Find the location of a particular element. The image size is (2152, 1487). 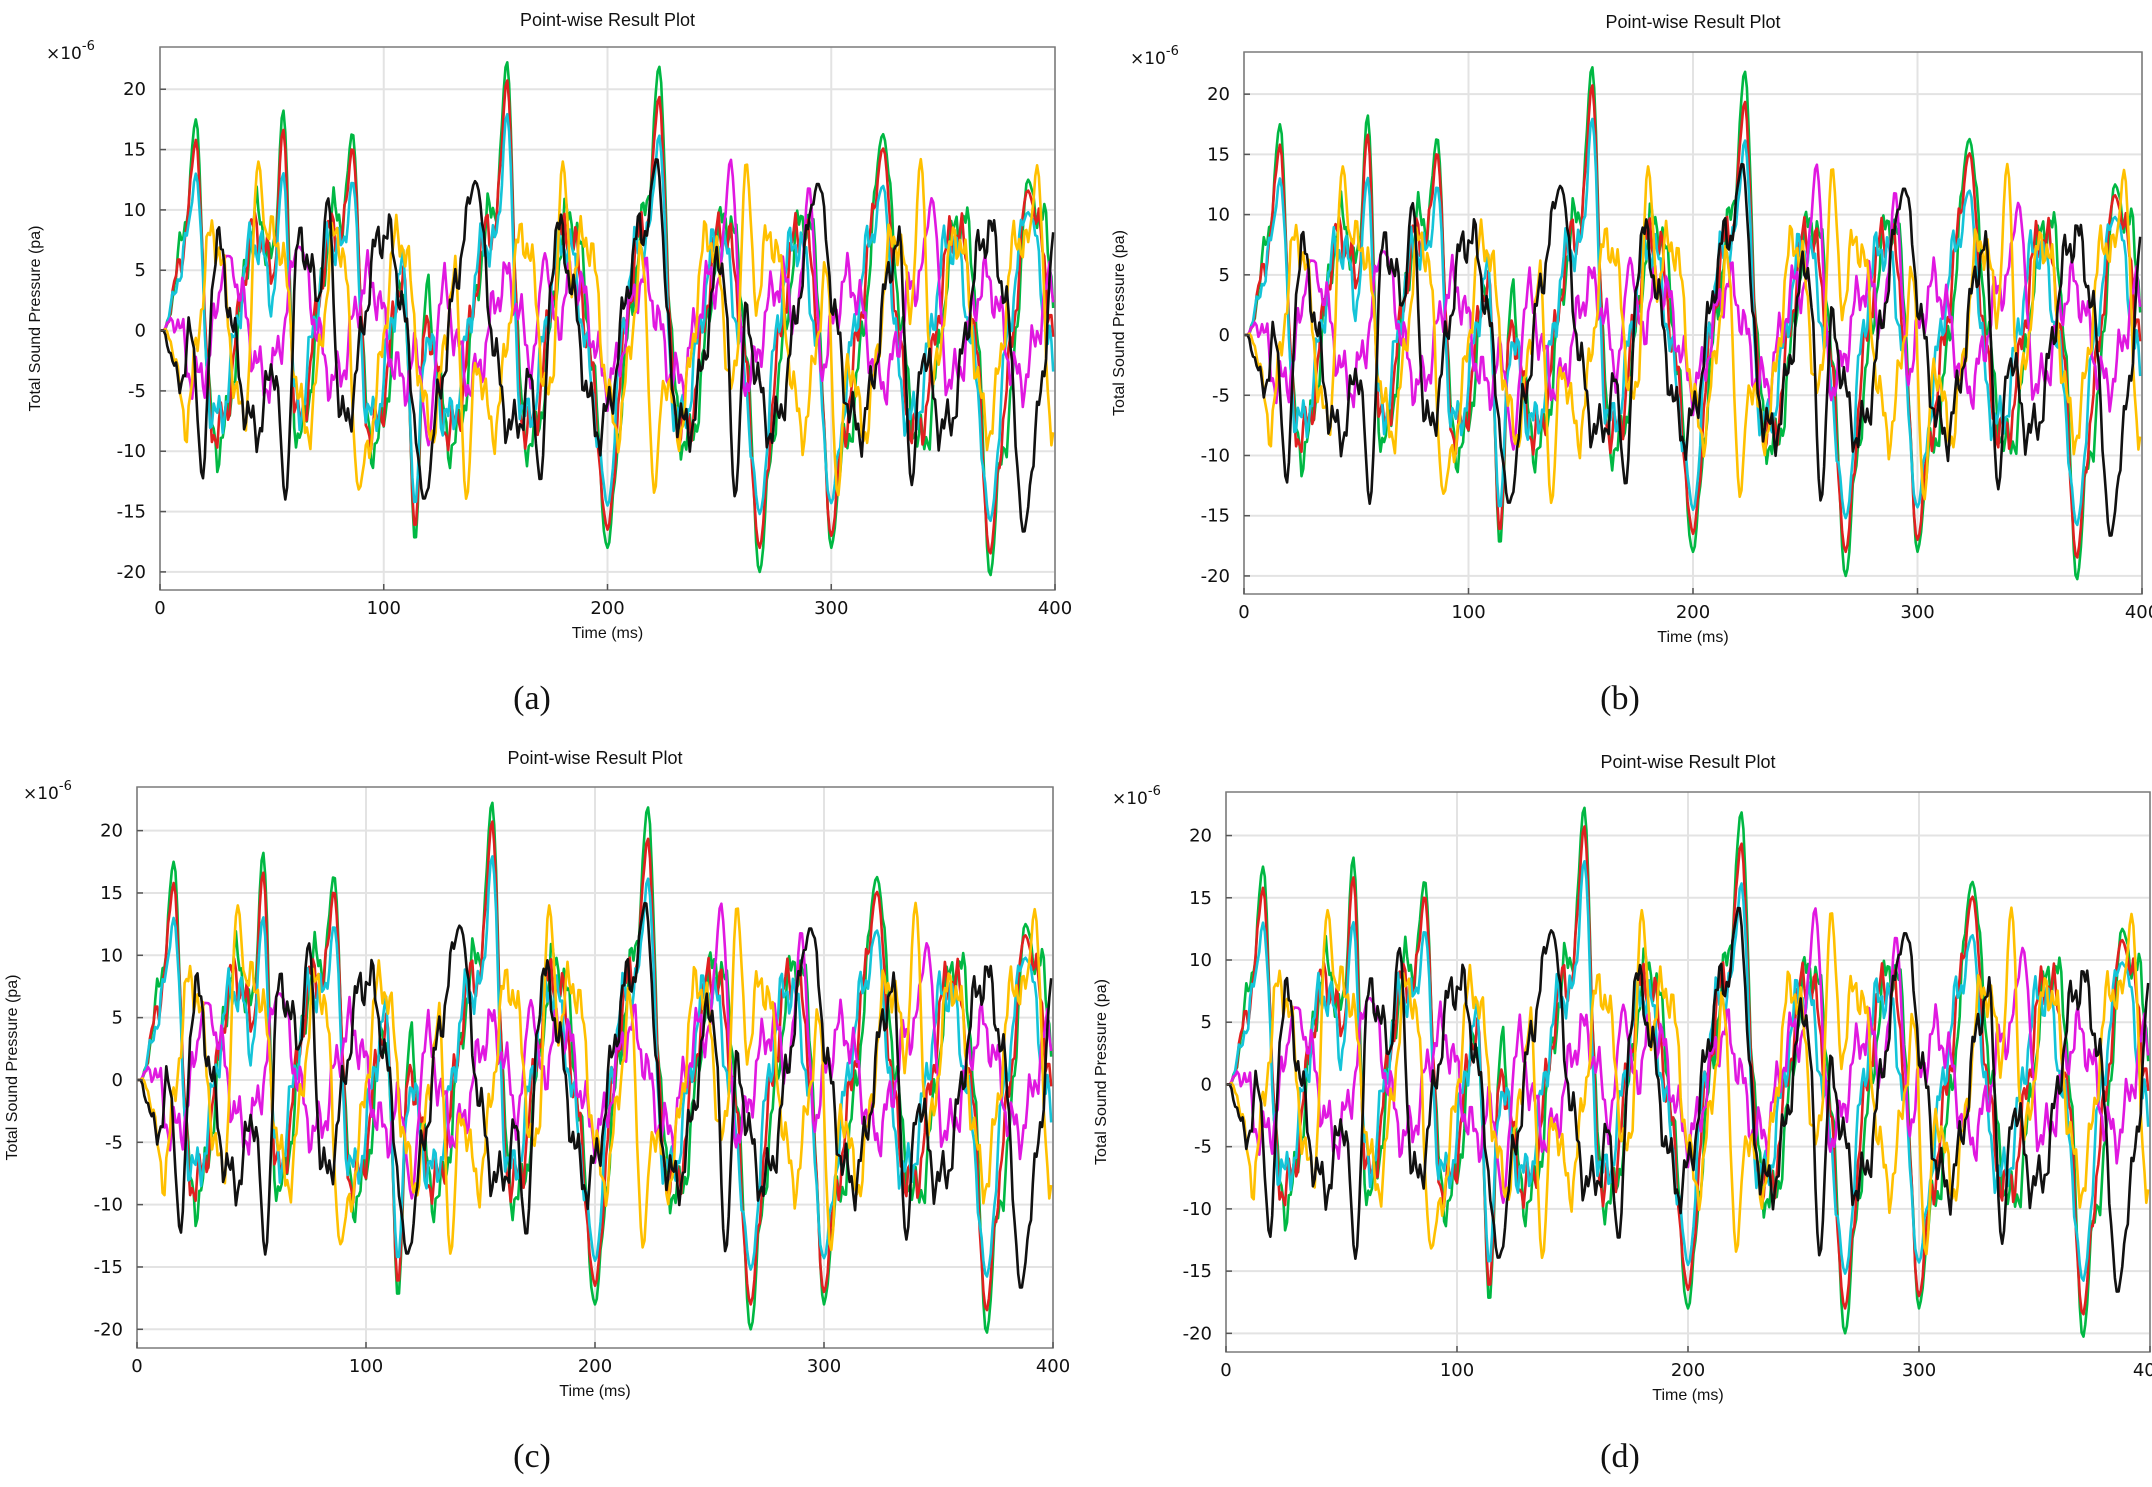

caption-a: (a) is located at coordinates (532, 698).